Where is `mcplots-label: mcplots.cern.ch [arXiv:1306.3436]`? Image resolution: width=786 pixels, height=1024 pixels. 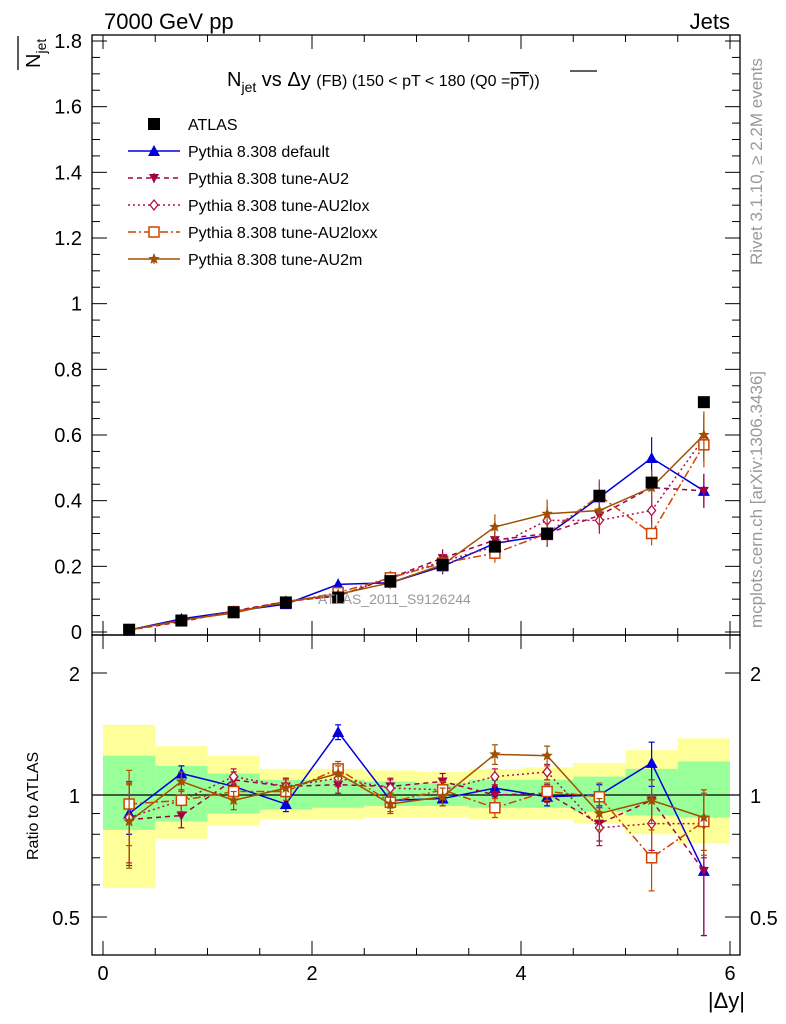
mcplots-label: mcplots.cern.ch [arXiv:1306.3436] is located at coordinates (756, 499).